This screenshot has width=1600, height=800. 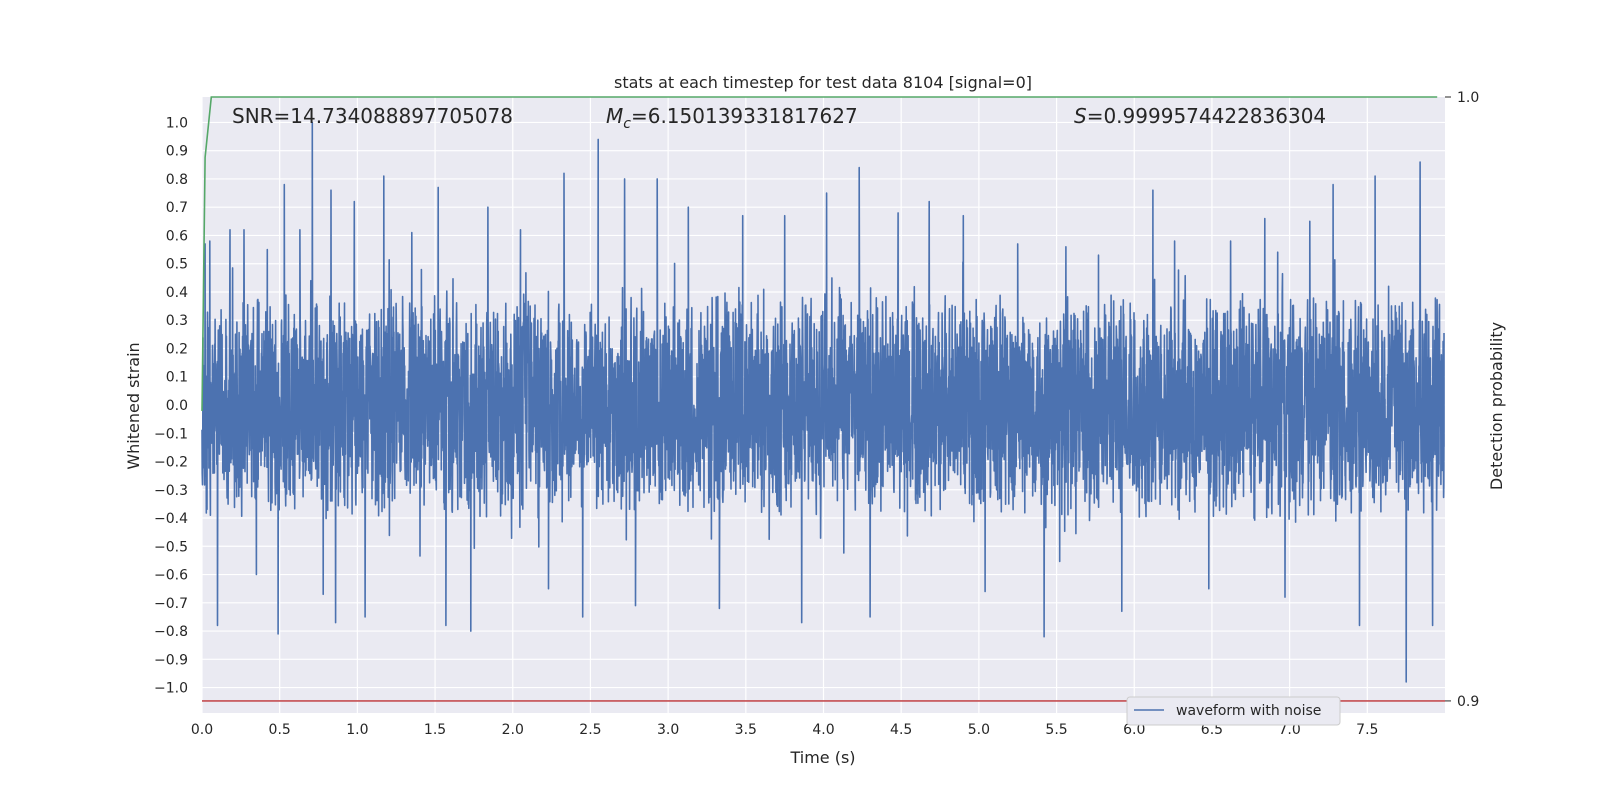 What do you see at coordinates (177, 265) in the screenshot?
I see `y-tick-label: 0.5` at bounding box center [177, 265].